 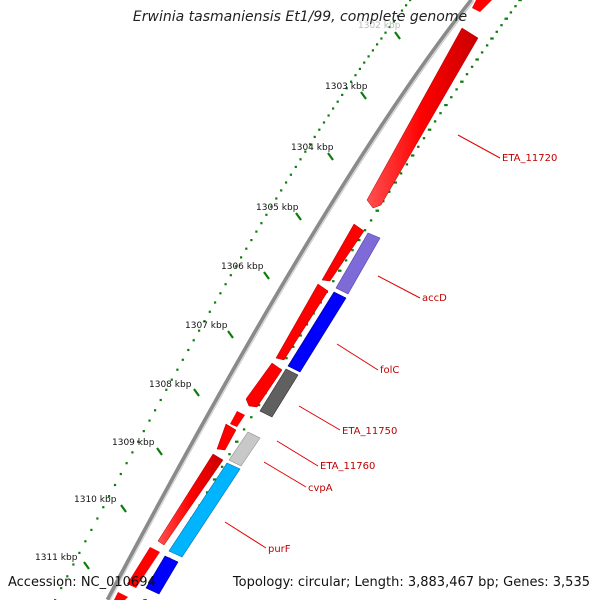 What do you see at coordinates (529, 158) in the screenshot?
I see `gene-label-eta-11720: ETA_11720` at bounding box center [529, 158].